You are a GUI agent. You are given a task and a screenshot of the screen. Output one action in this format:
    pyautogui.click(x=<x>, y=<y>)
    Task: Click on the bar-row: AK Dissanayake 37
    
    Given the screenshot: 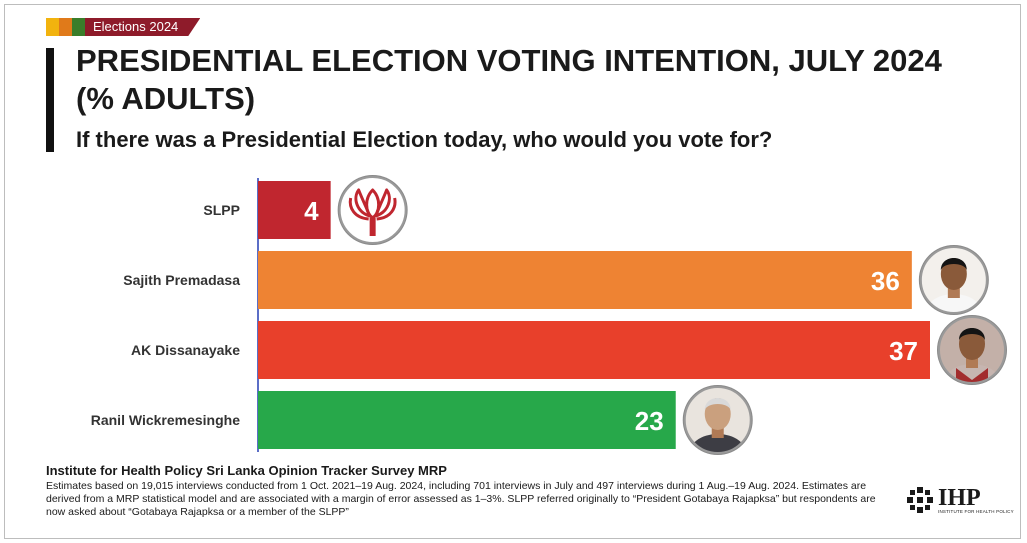 What is the action you would take?
    pyautogui.click(x=569, y=350)
    